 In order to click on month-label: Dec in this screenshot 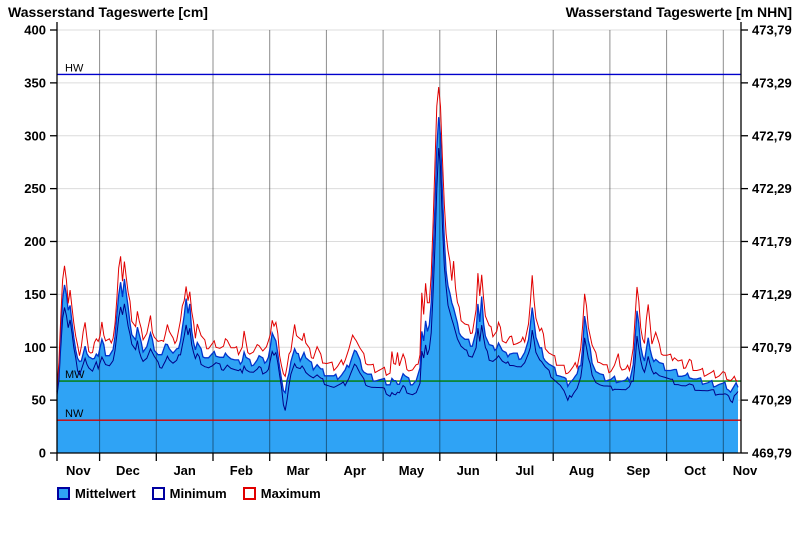, I will do `click(128, 470)`.